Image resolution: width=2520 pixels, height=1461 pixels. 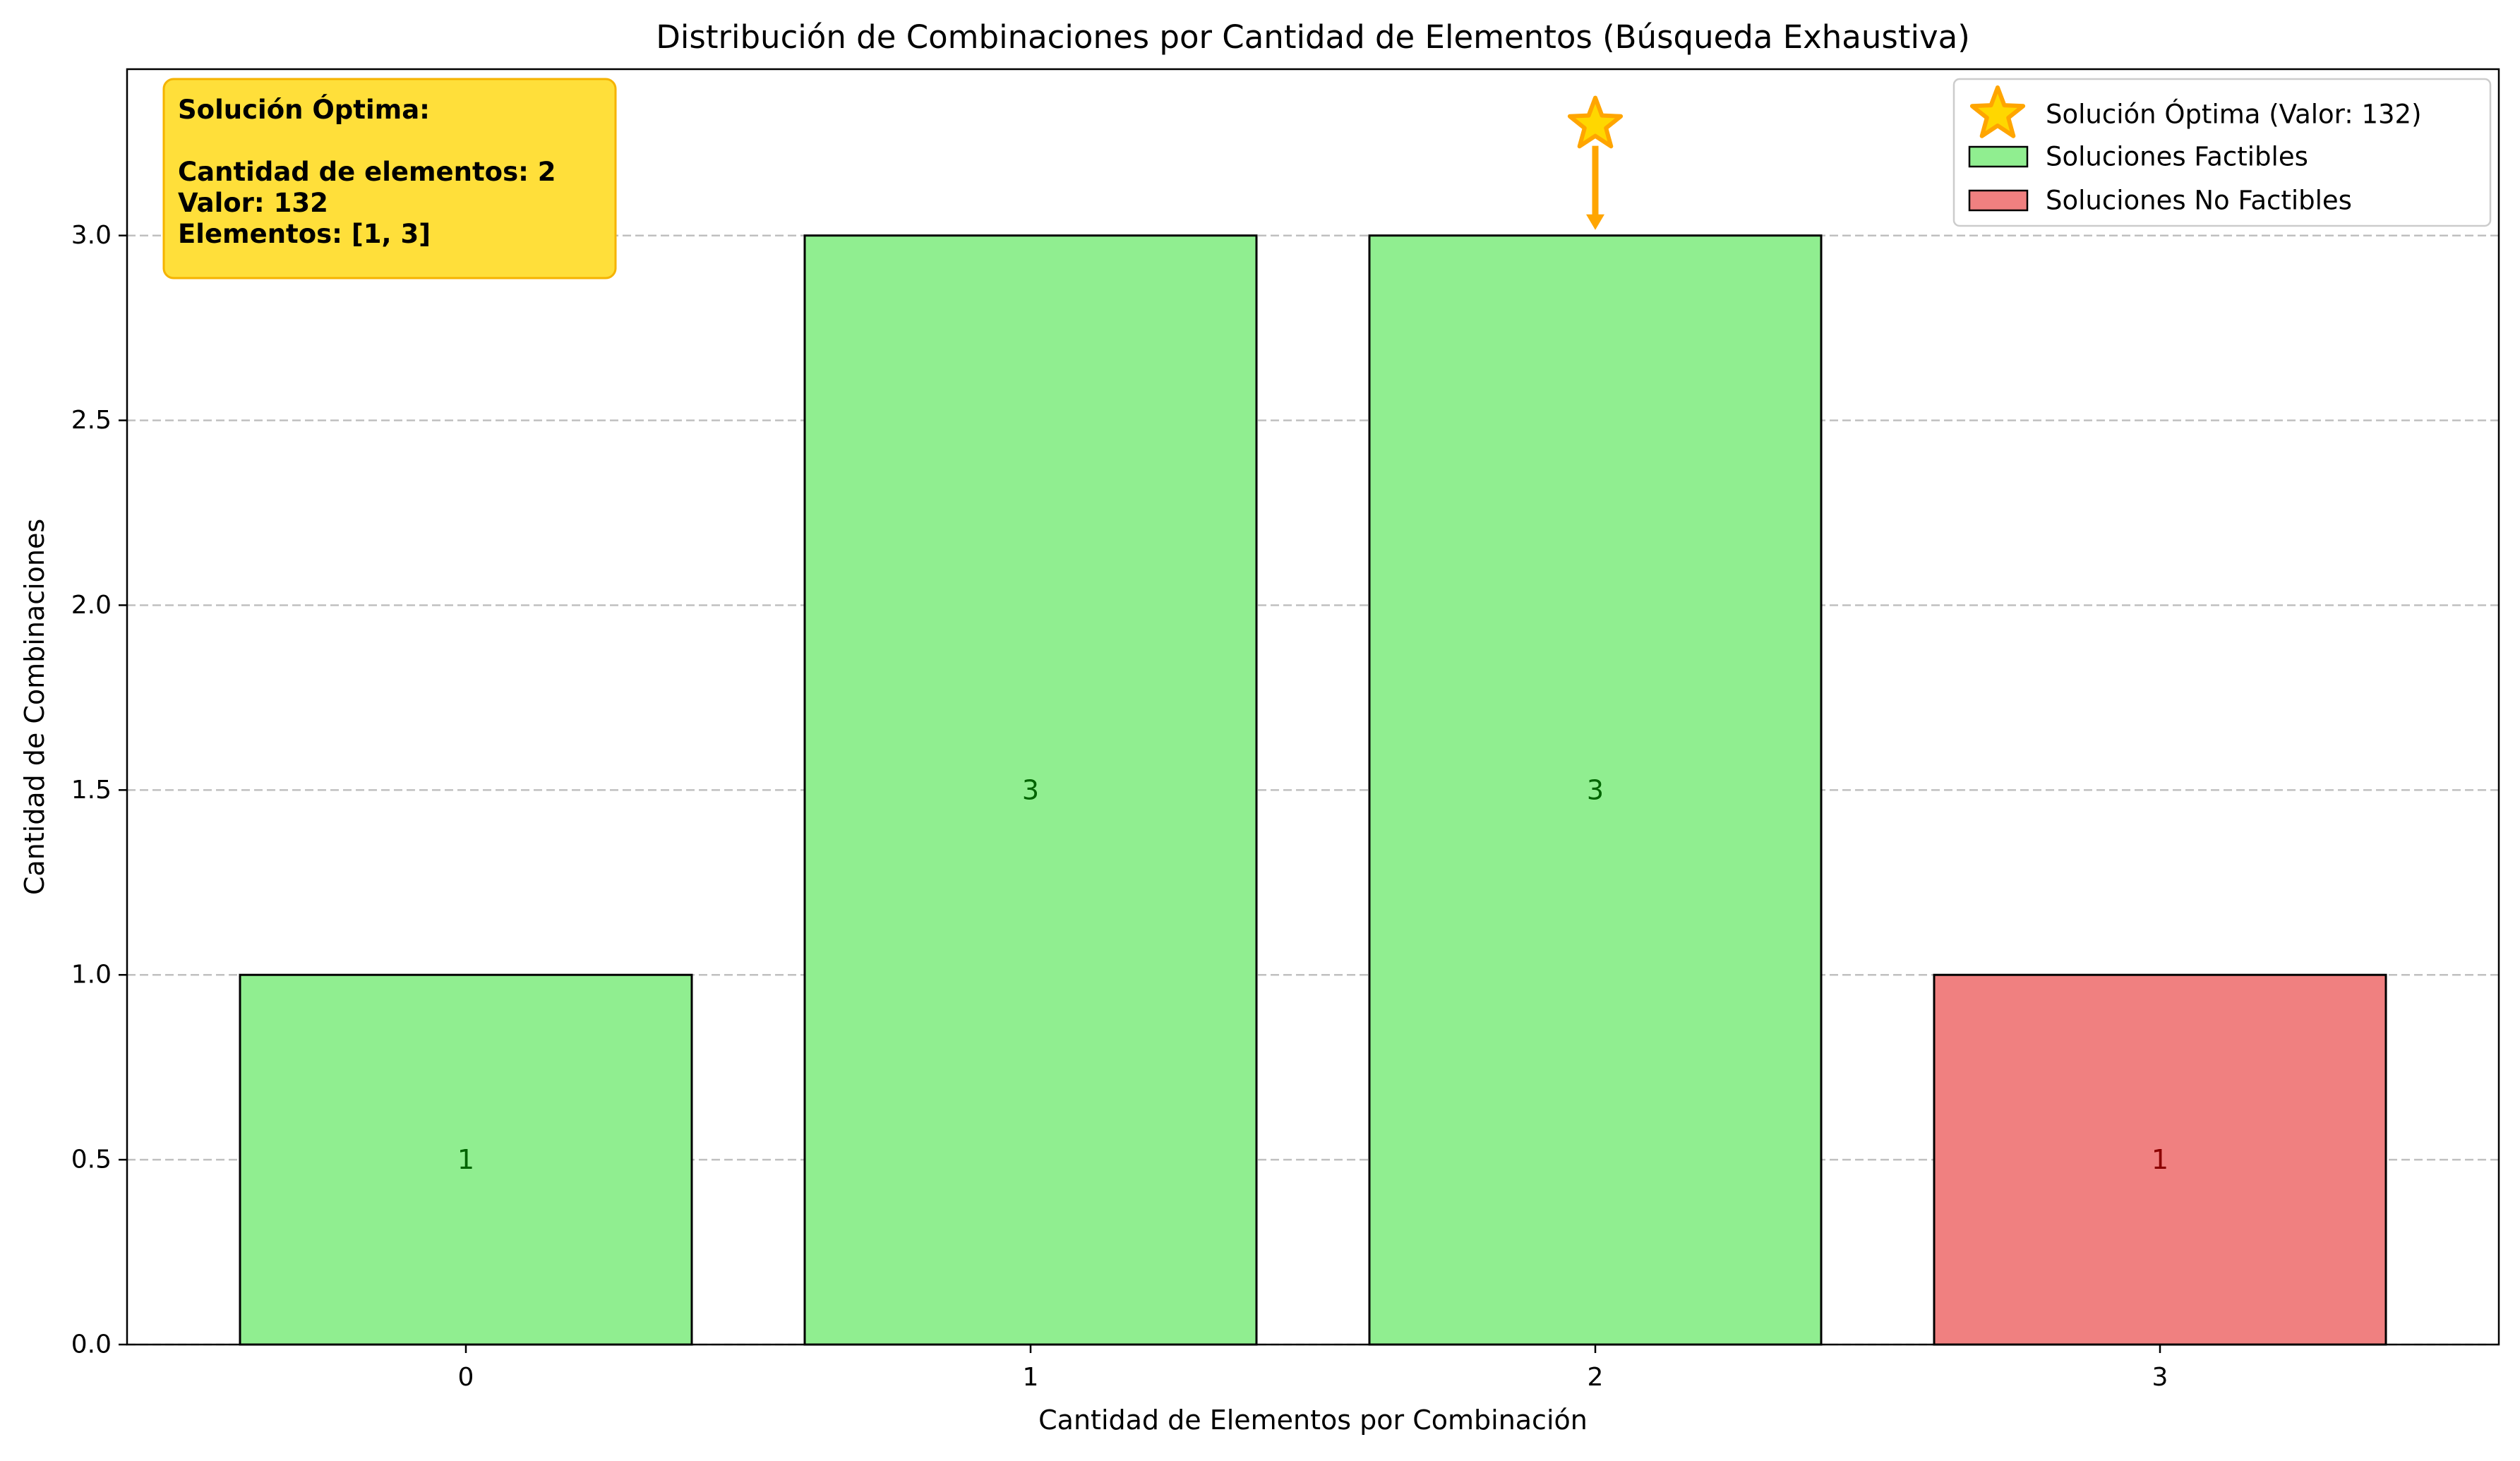 I want to click on x-tick-label: 2, so click(x=1596, y=1377).